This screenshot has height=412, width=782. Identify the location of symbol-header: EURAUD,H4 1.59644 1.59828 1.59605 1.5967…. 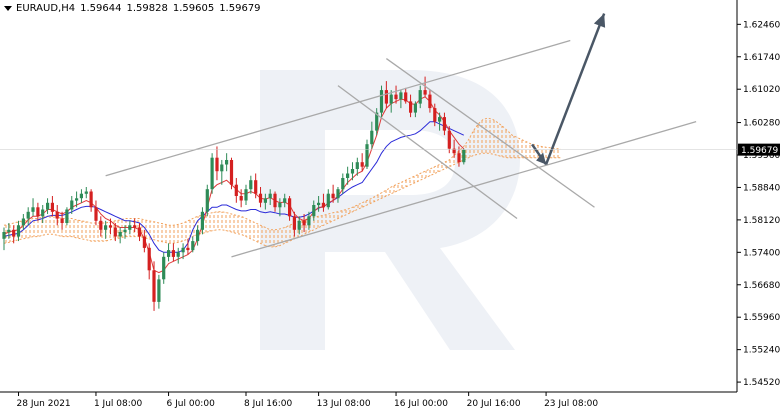
(135, 8).